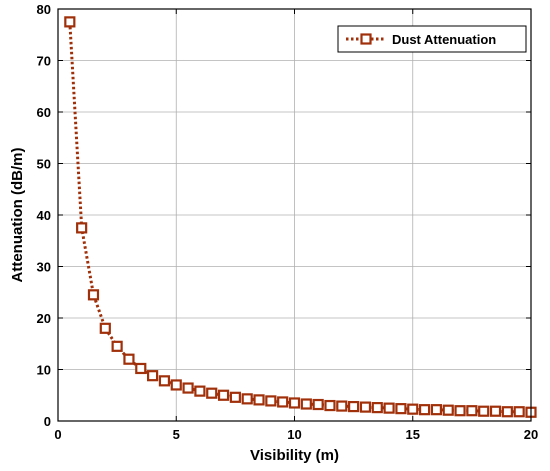 The width and height of the screenshot is (550, 471). Describe the element at coordinates (413, 434) in the screenshot. I see `x-tick-label: 15` at that location.